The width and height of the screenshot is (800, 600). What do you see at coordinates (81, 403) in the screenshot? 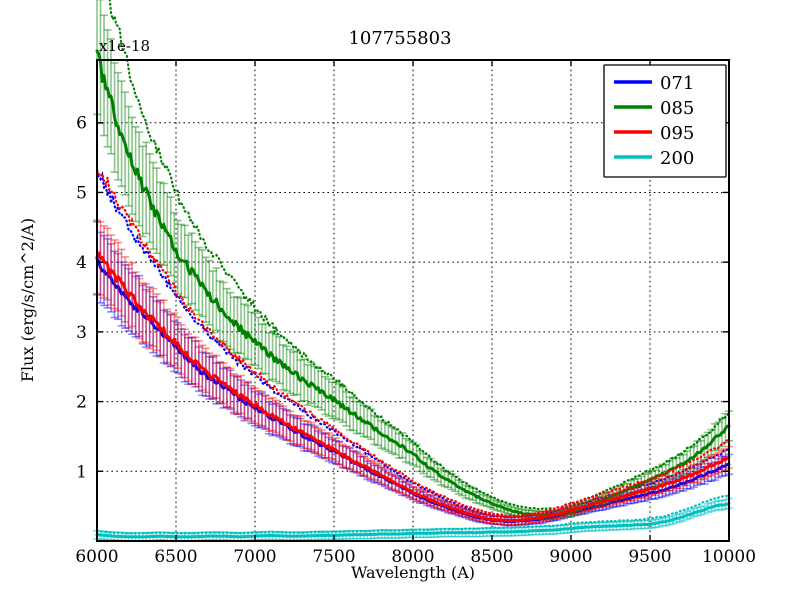
I see `y-tick-label: 2` at bounding box center [81, 403].